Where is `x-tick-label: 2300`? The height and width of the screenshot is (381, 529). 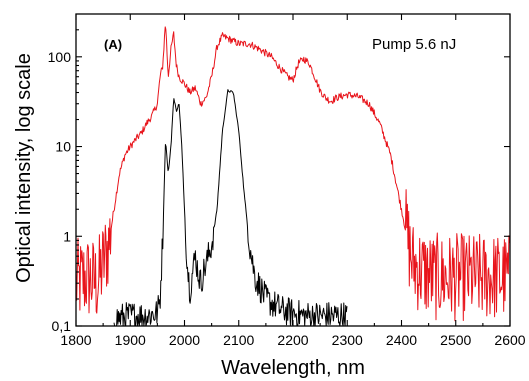 x-tick-label: 2300 is located at coordinates (347, 340).